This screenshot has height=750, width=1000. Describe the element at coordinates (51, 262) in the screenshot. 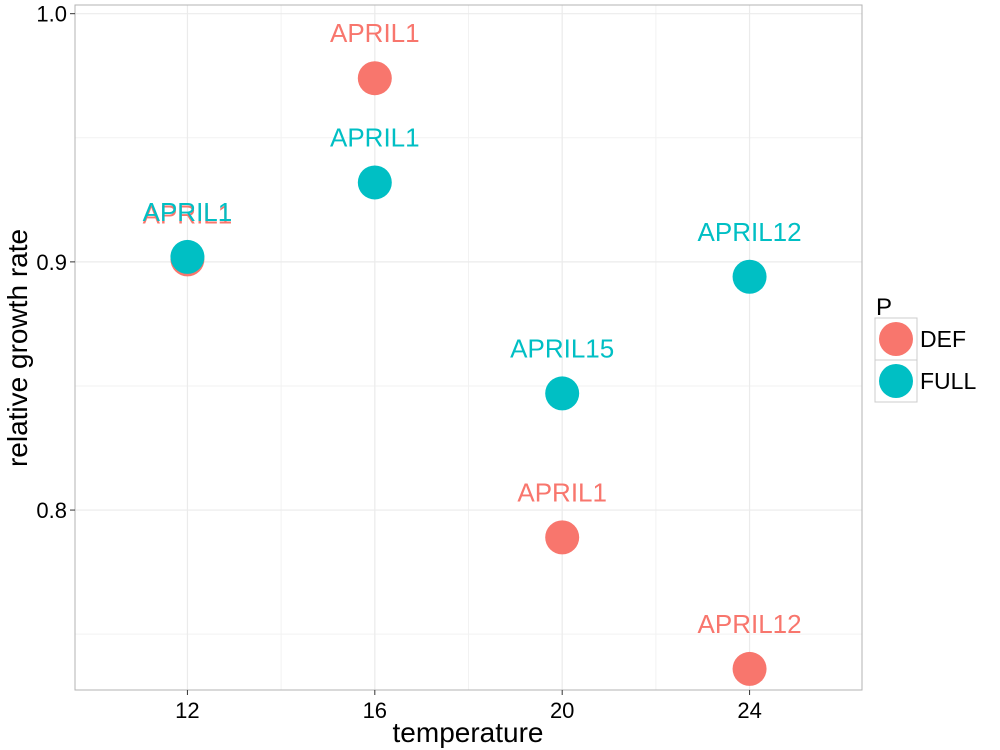

I see `y-tick-label: 0.9` at that location.